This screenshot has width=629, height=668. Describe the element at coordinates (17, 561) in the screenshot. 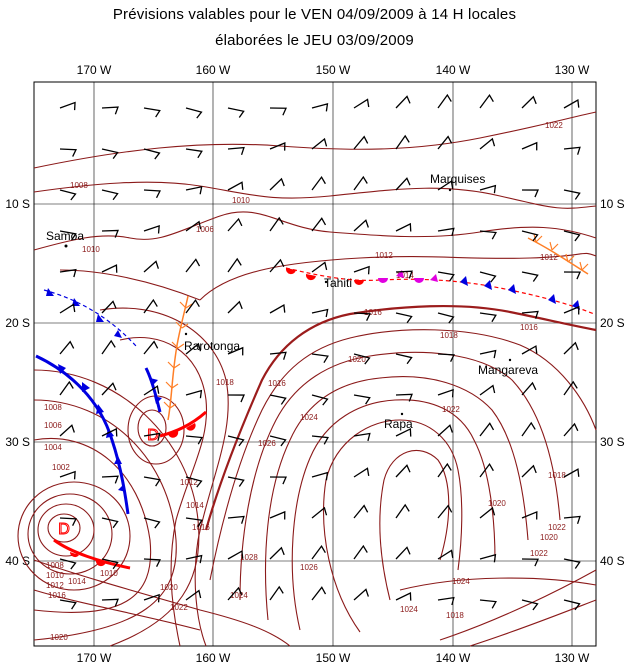

I see `lat-label-left: 40 S` at that location.